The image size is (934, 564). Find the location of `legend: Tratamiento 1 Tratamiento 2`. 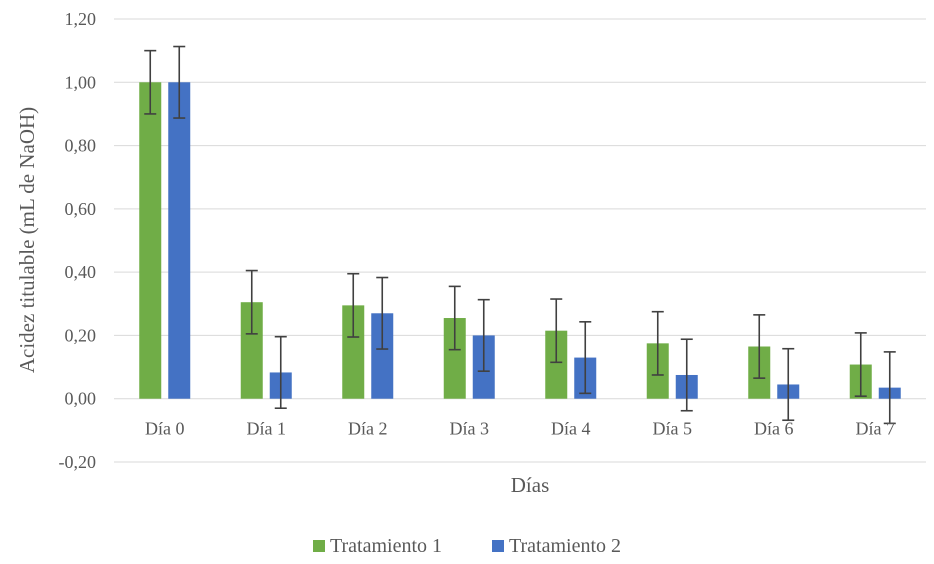

legend: Tratamiento 1 Tratamiento 2 is located at coordinates (467, 546).